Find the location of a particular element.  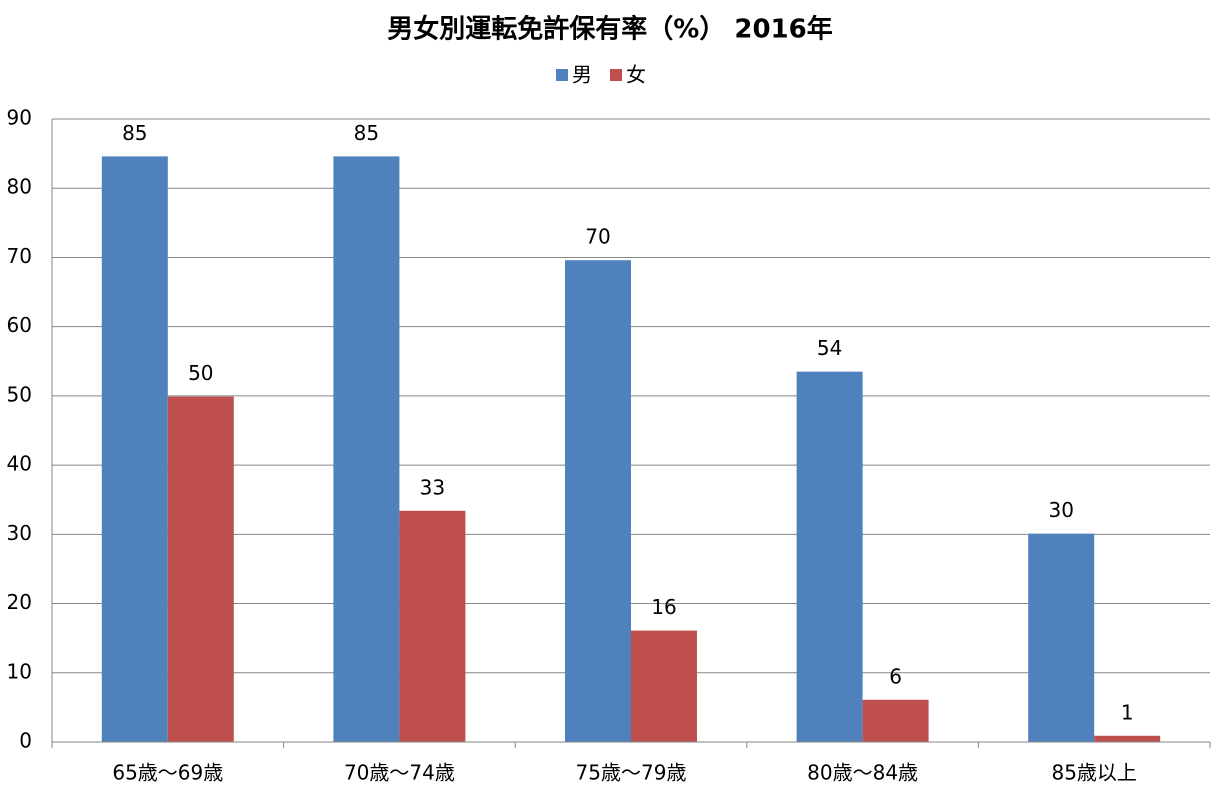

data-label: 30 is located at coordinates (1060, 510).